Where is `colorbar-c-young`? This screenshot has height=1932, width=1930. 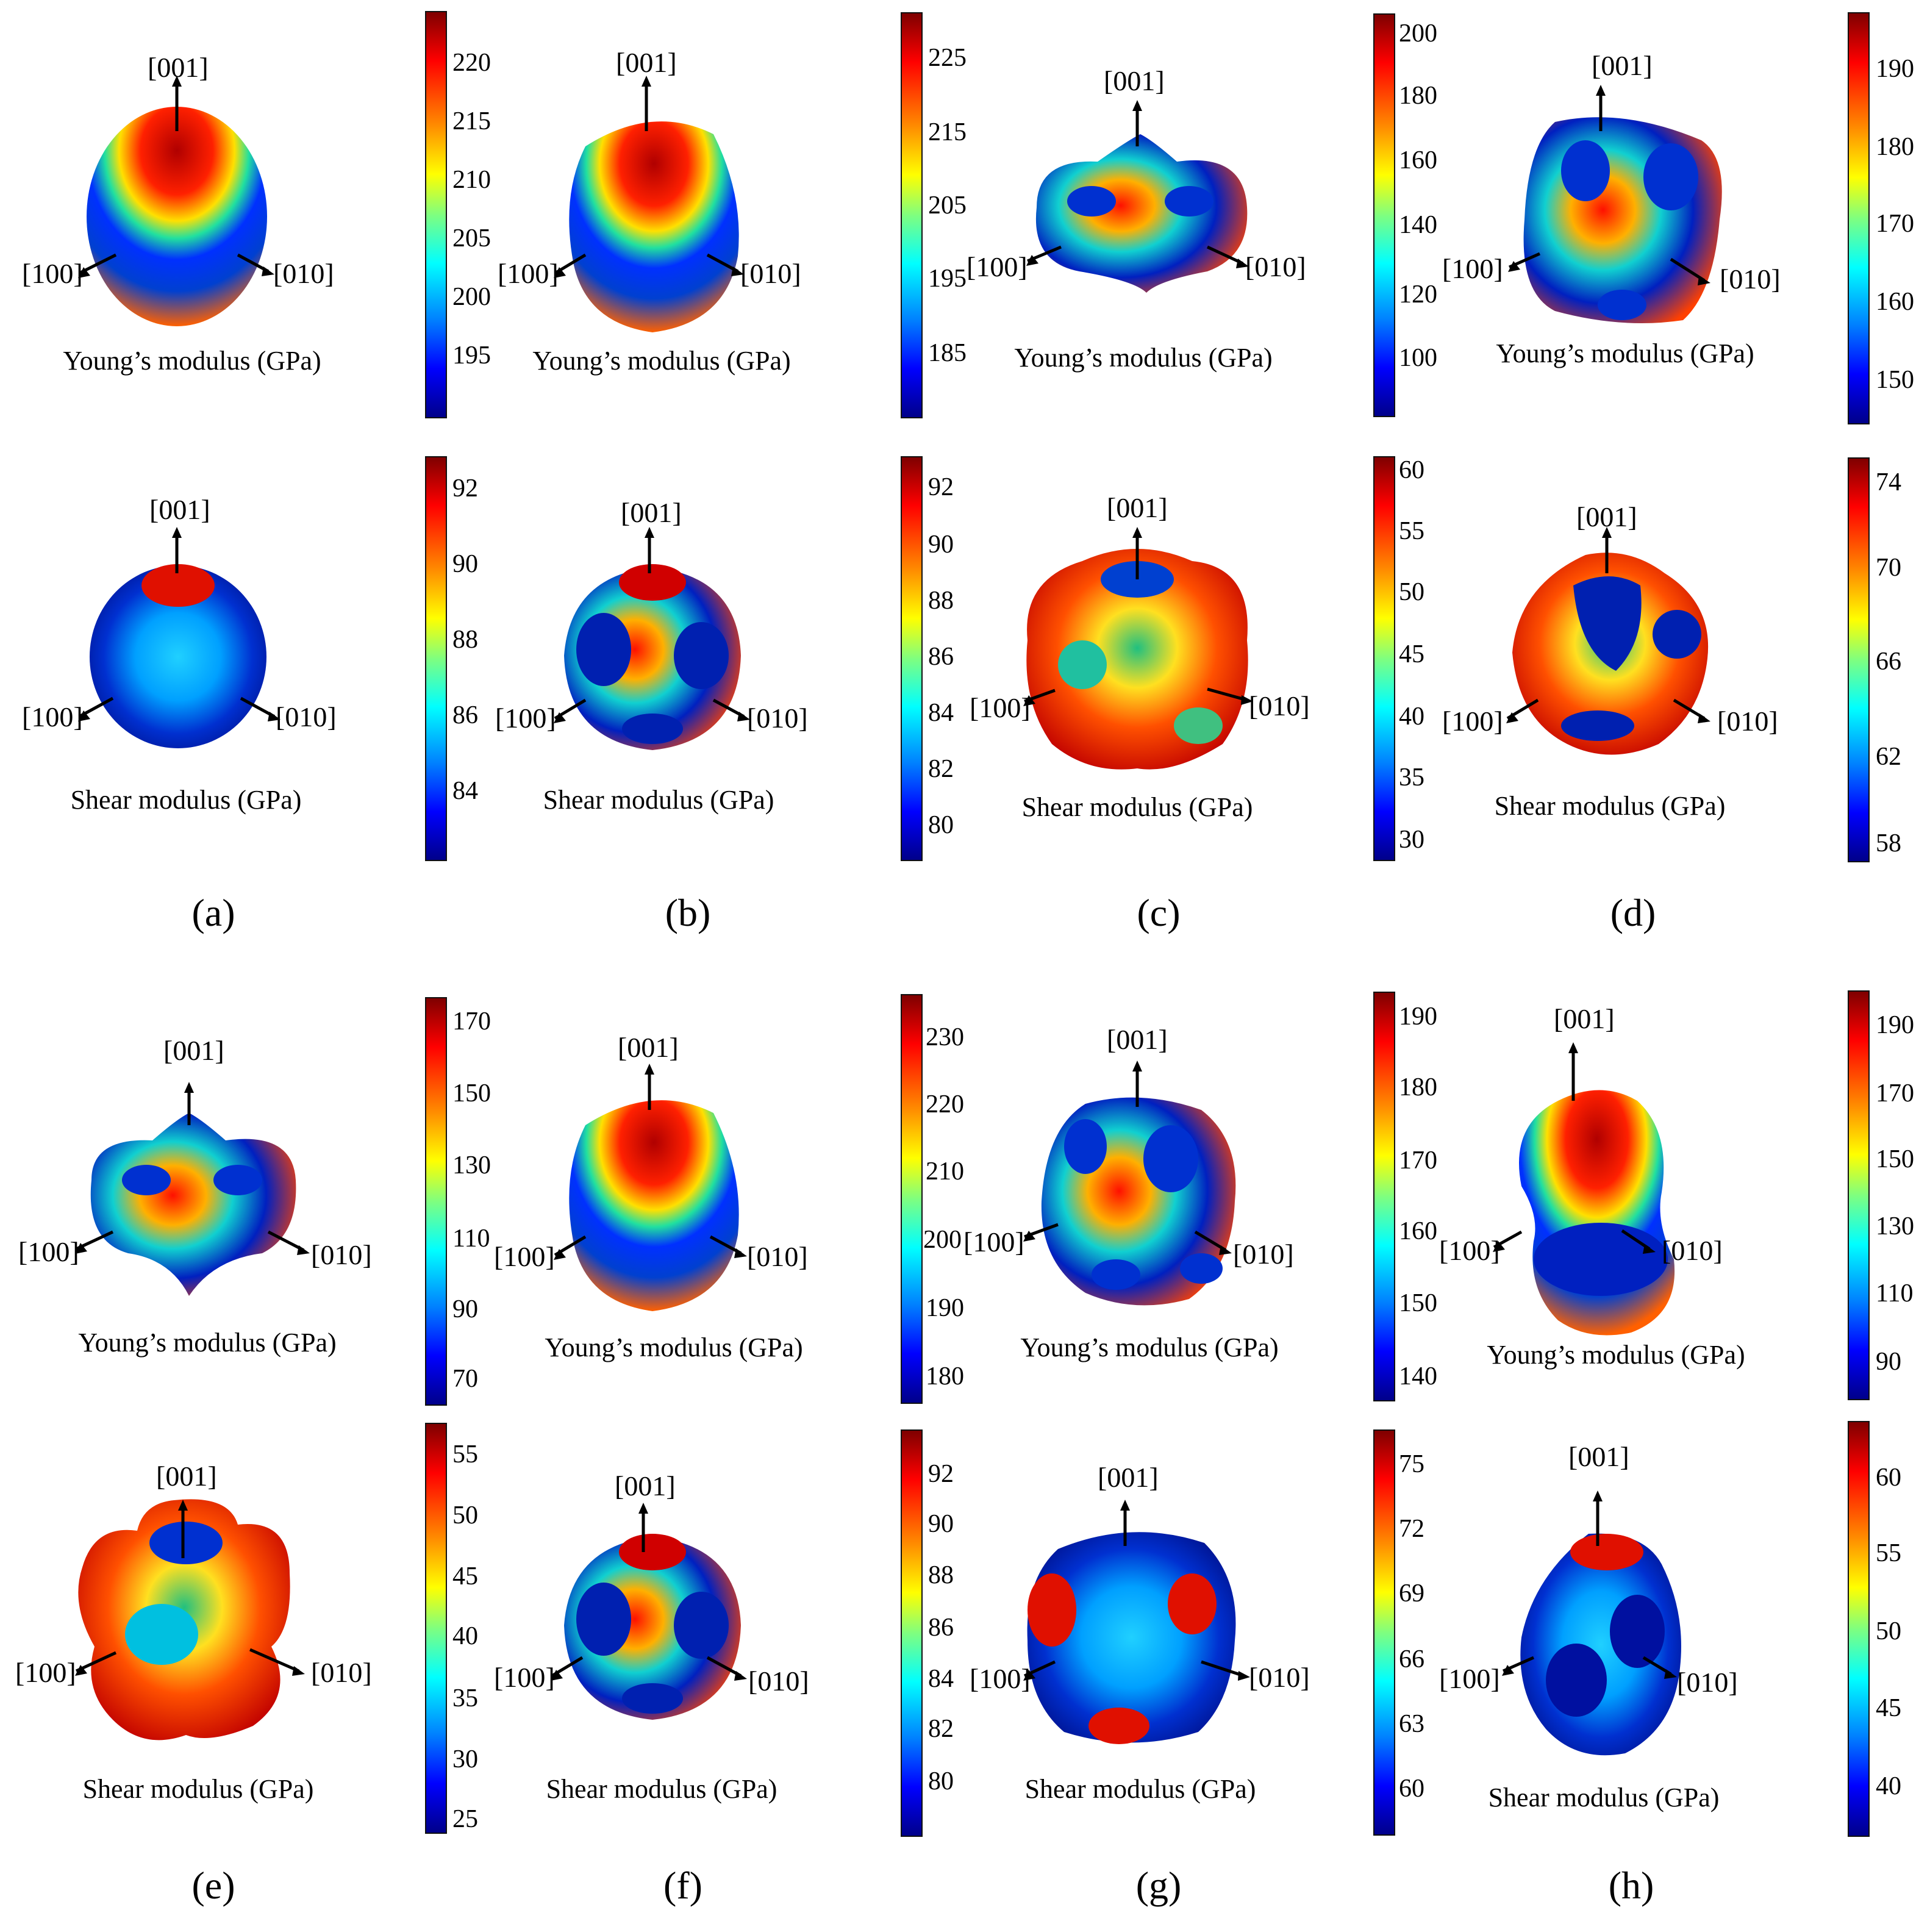
colorbar-c-young is located at coordinates (1384, 215).